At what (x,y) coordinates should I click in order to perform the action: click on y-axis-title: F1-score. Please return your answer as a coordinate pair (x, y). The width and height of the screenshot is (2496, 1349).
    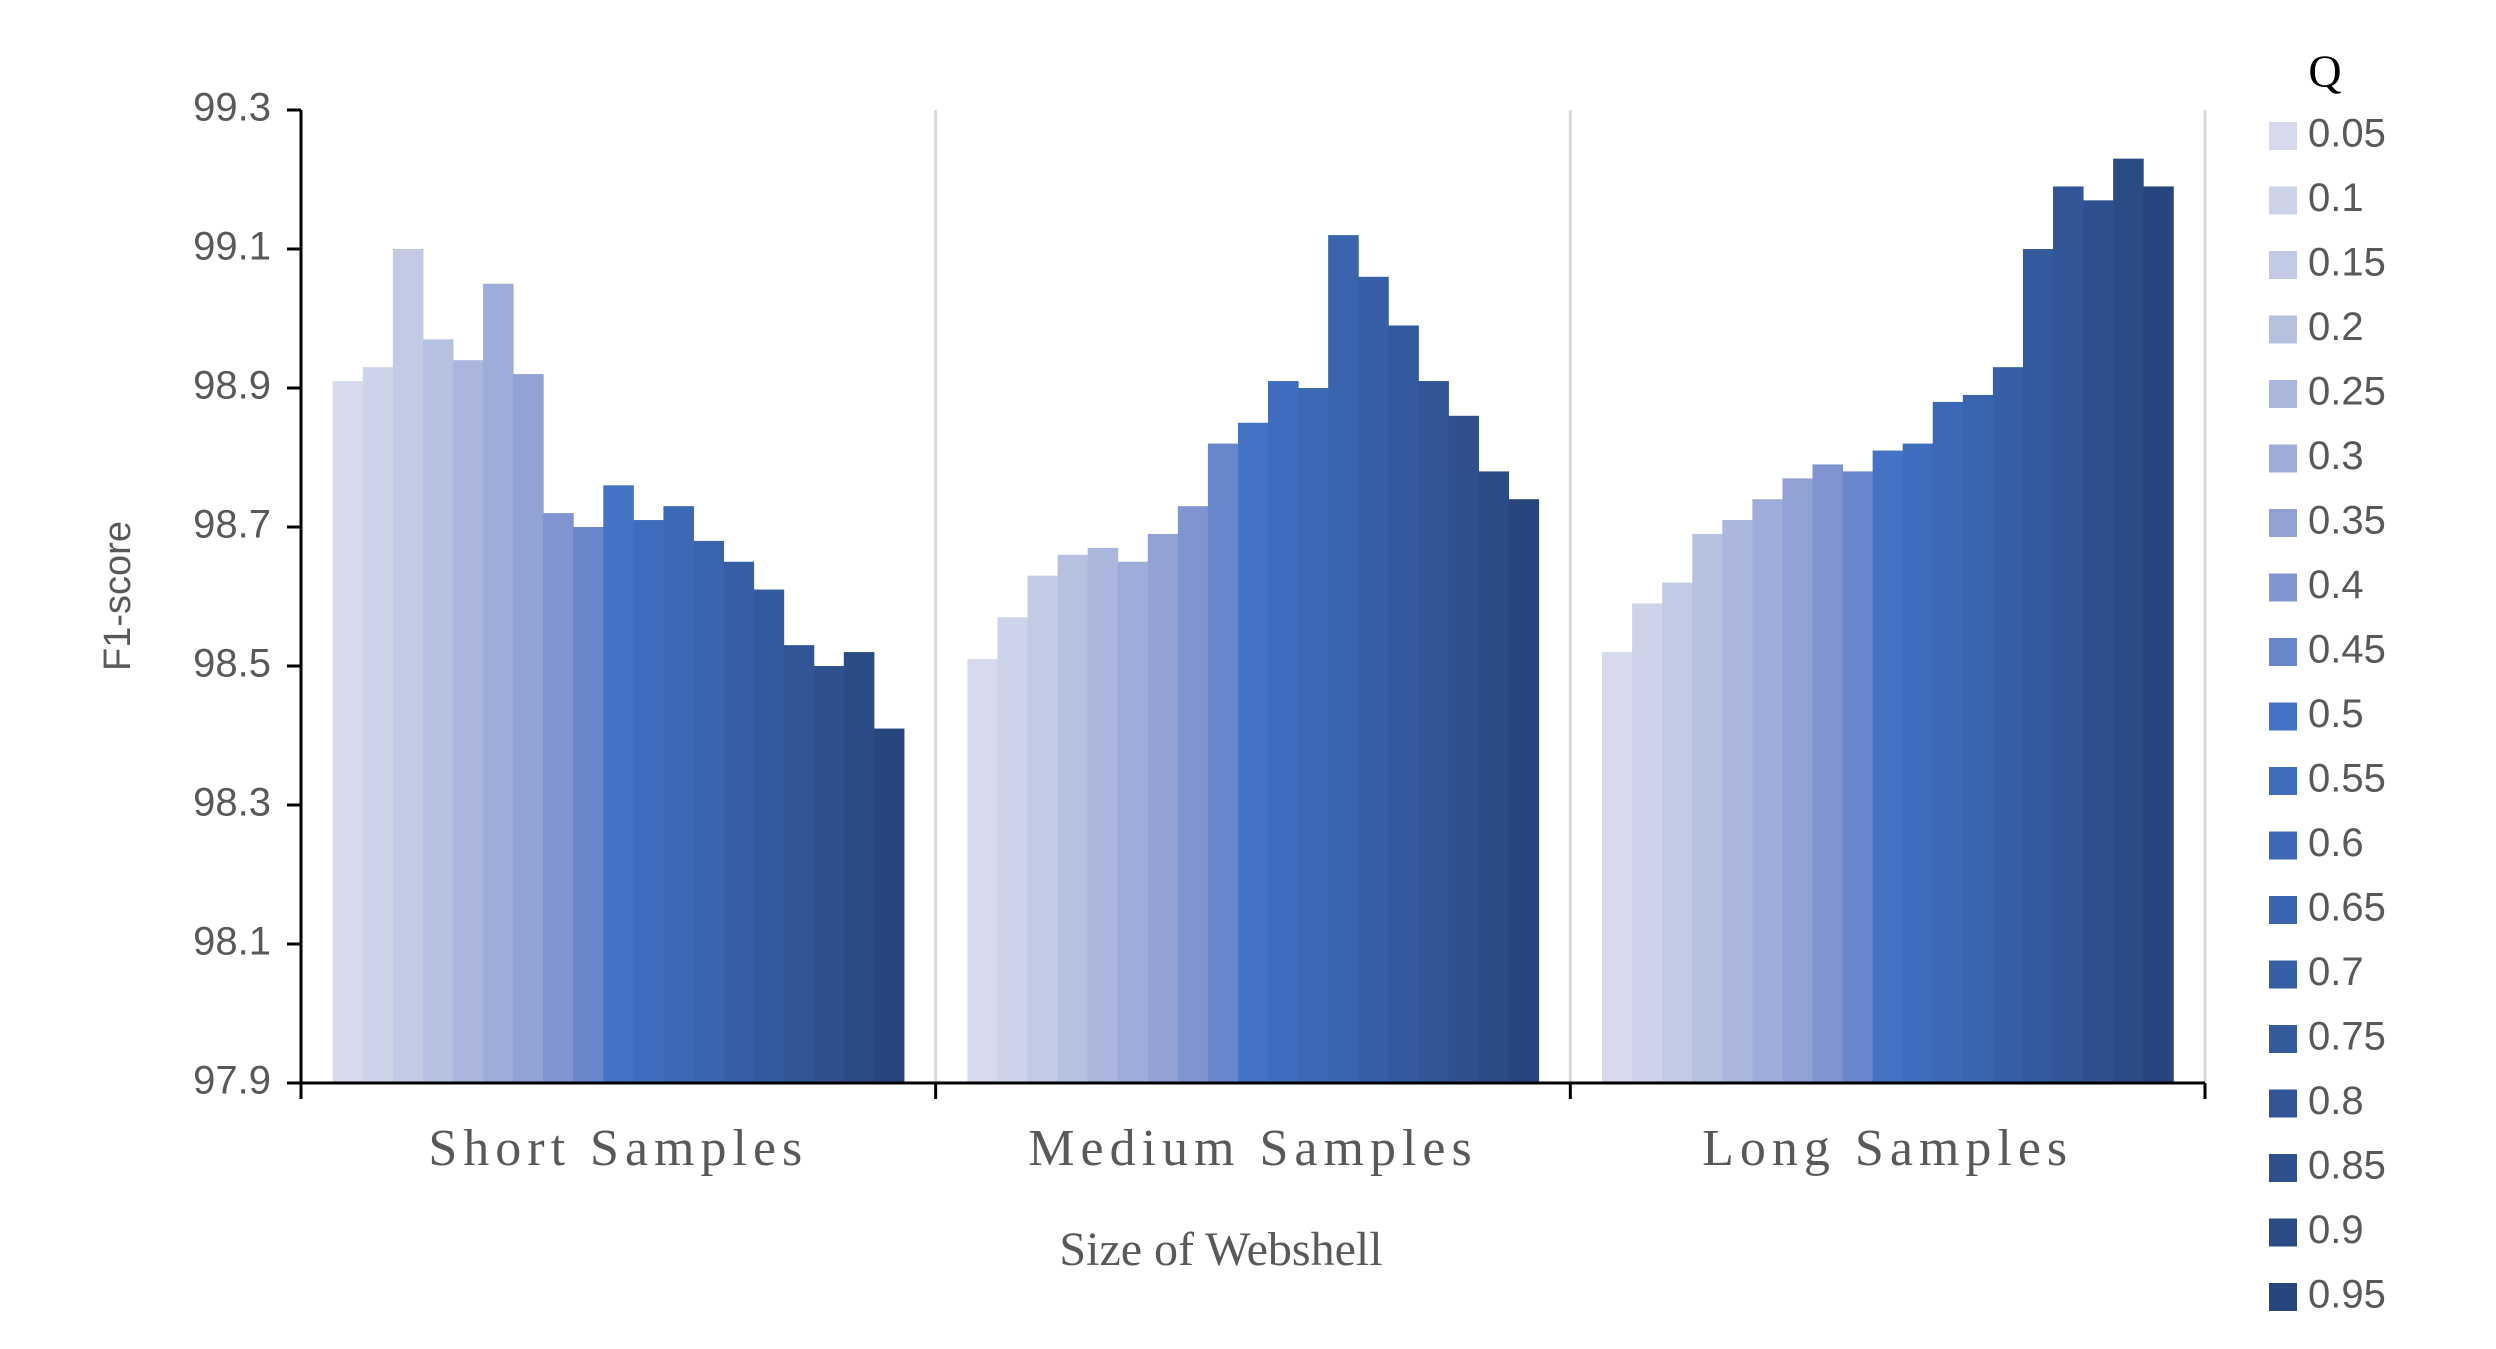
    Looking at the image, I should click on (118, 596).